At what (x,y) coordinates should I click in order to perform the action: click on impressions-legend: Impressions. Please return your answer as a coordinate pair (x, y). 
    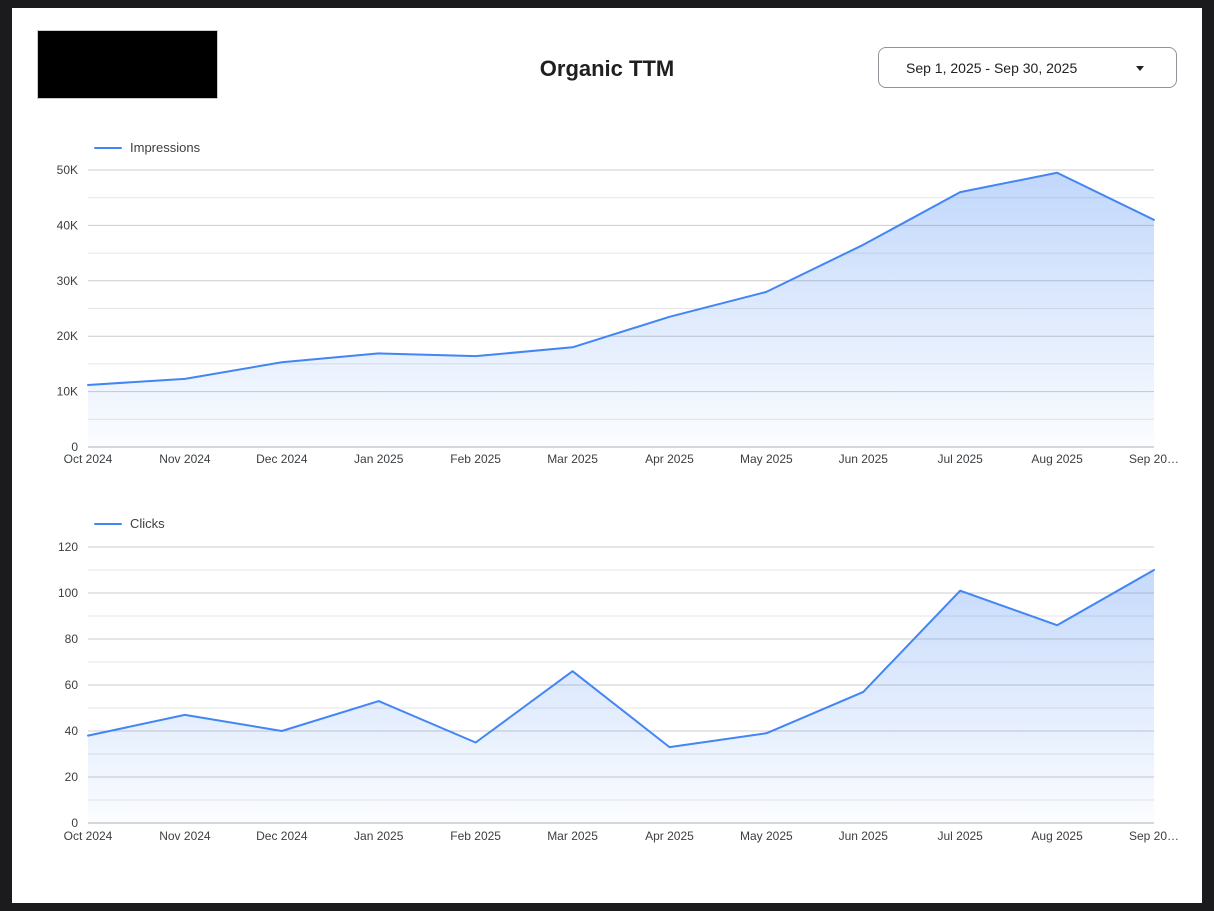
    Looking at the image, I should click on (147, 147).